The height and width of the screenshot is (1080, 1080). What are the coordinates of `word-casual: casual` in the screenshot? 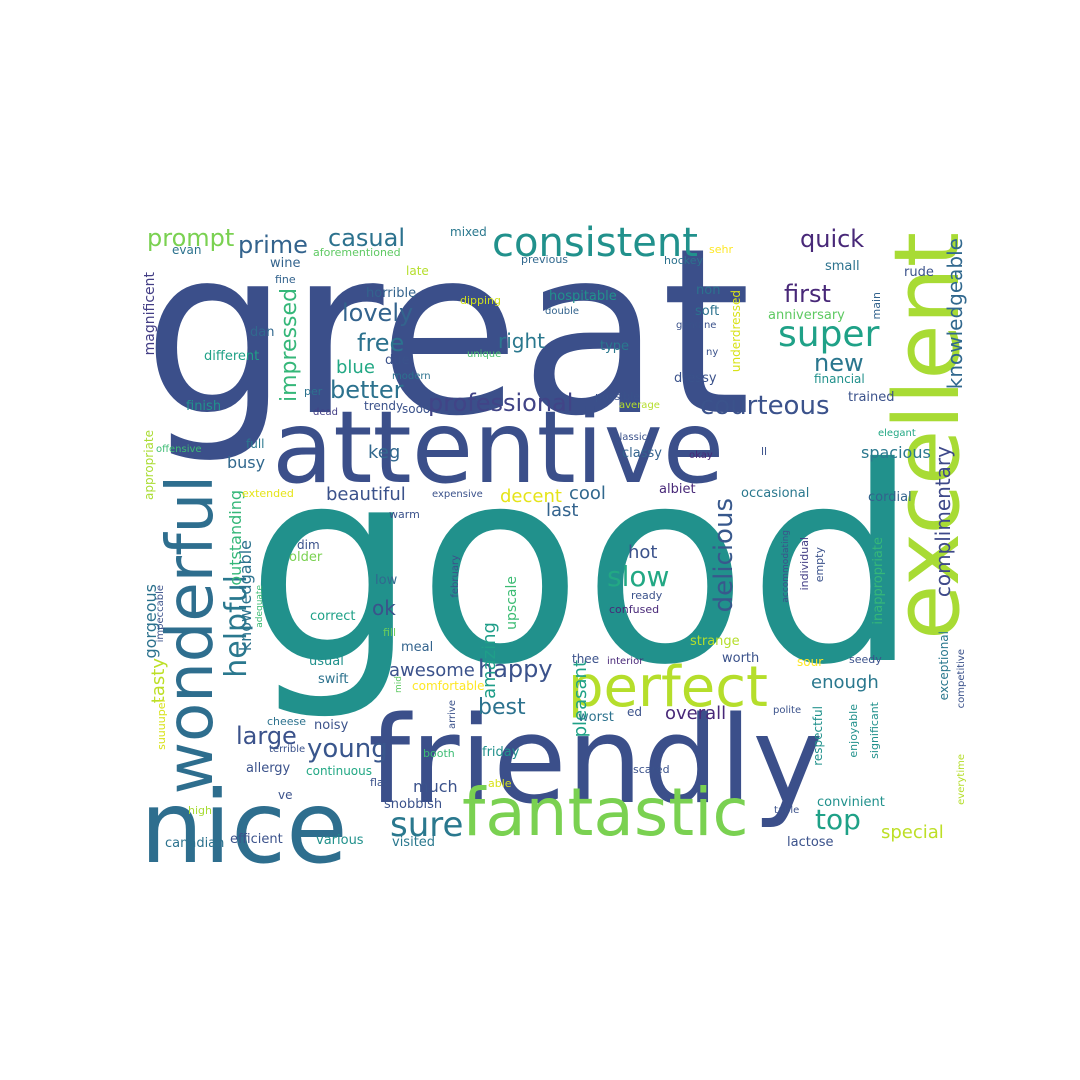 It's located at (366, 238).